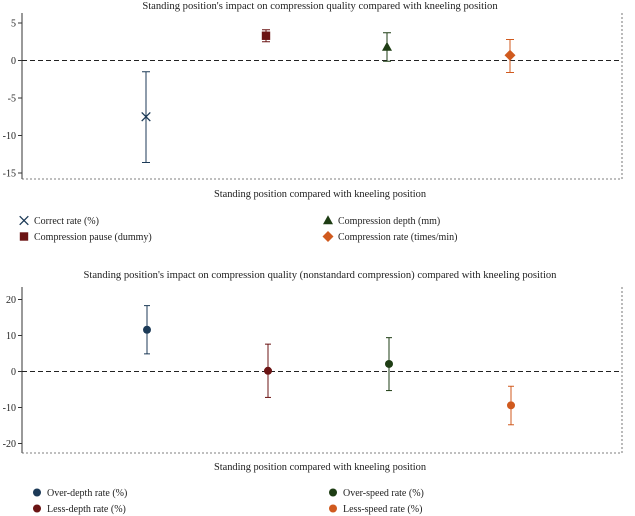 The image size is (635, 516). I want to click on legend-label: Over-speed rate (%), so click(383, 493).